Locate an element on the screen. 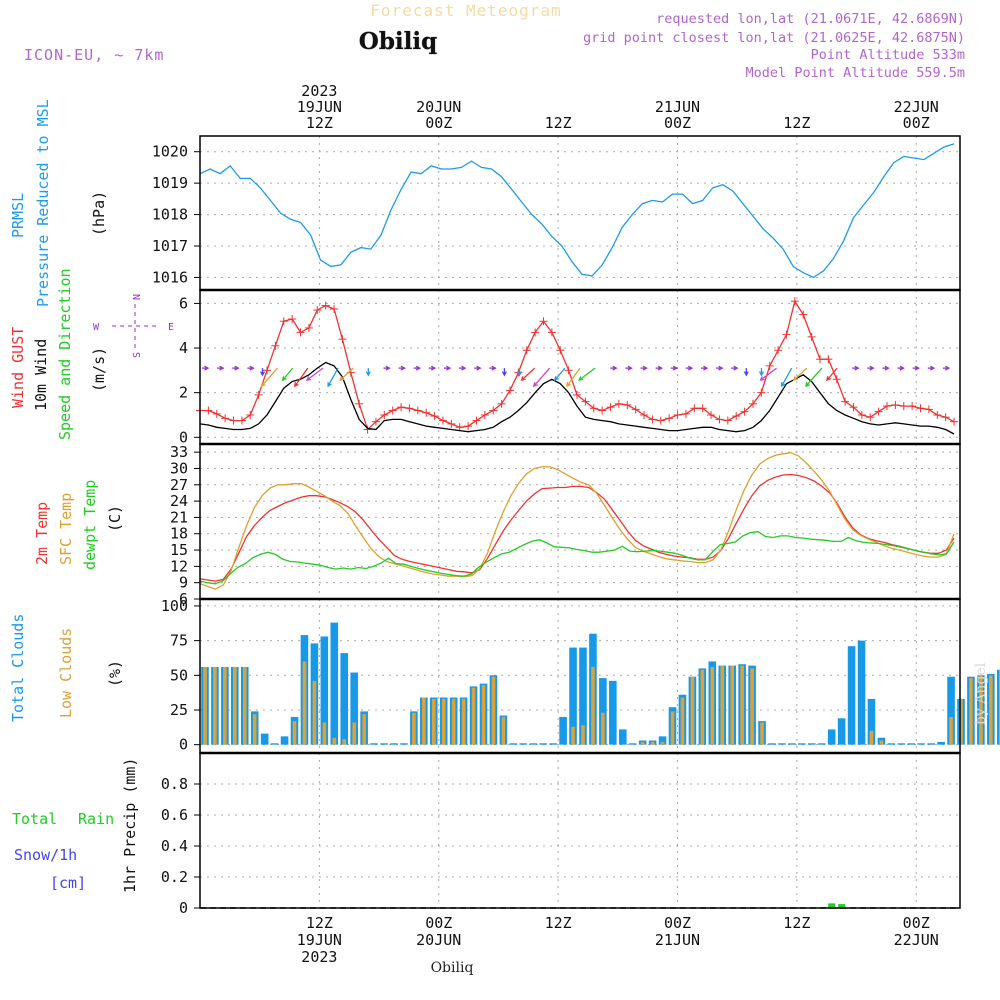 The height and width of the screenshot is (1000, 1000). clouds-ytick-label: 100 is located at coordinates (174, 606).